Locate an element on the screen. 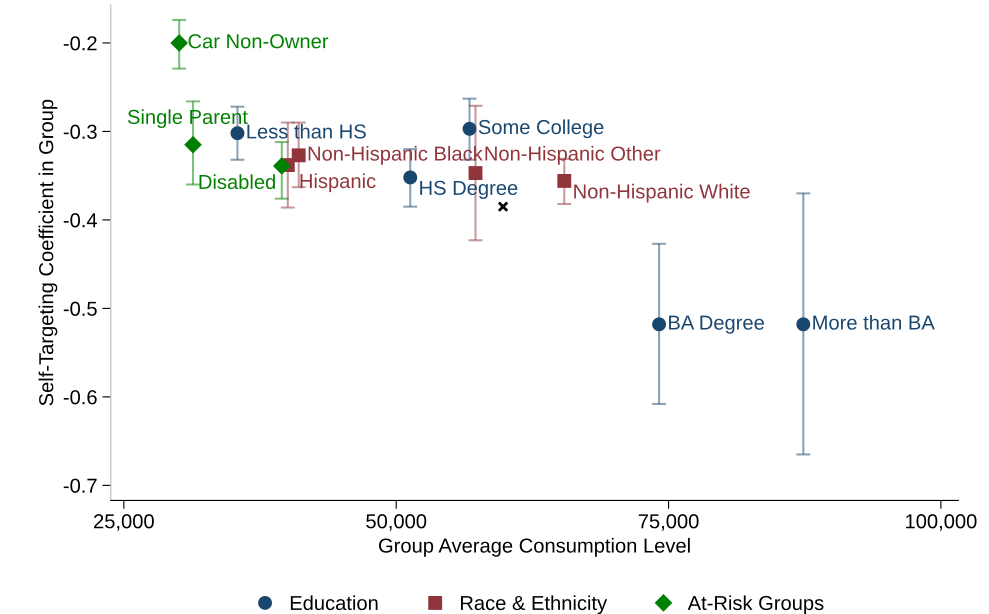  data-label: BA Degree is located at coordinates (716, 325).